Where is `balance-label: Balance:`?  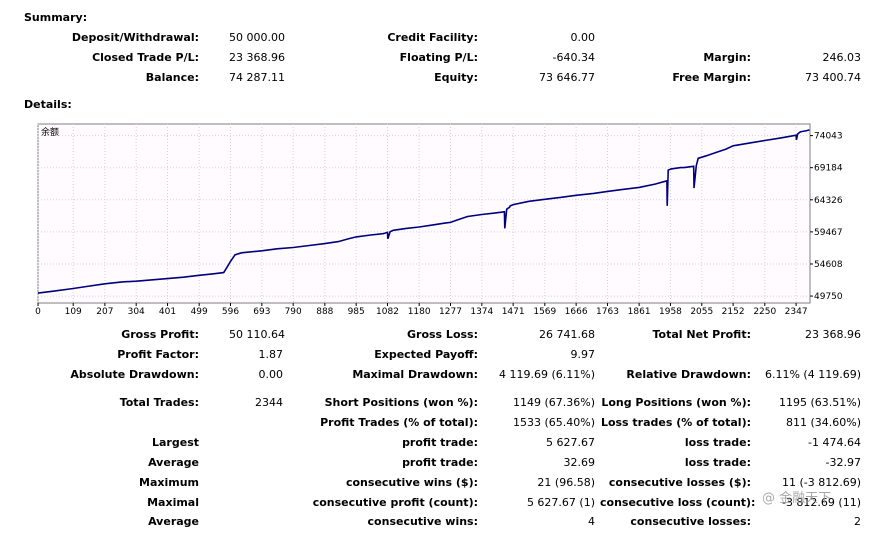 balance-label: Balance: is located at coordinates (172, 77).